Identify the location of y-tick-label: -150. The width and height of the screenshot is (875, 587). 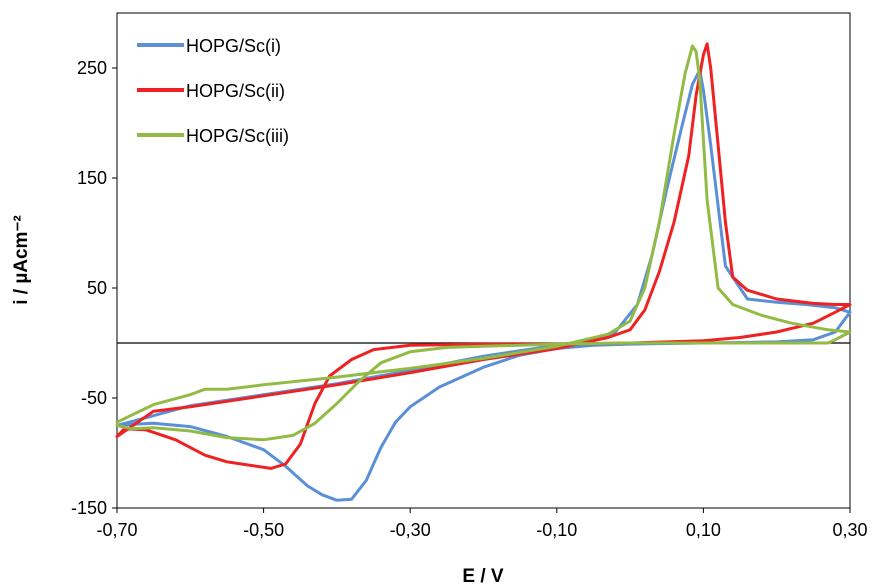
(89, 508).